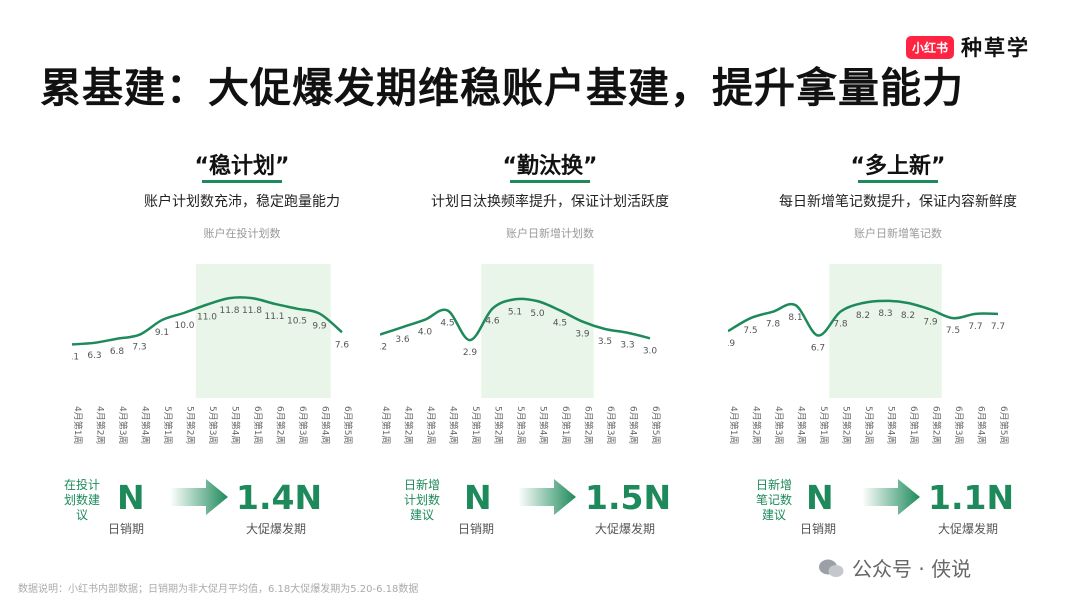  Describe the element at coordinates (297, 322) in the screenshot. I see `data-label: 10.5` at that location.